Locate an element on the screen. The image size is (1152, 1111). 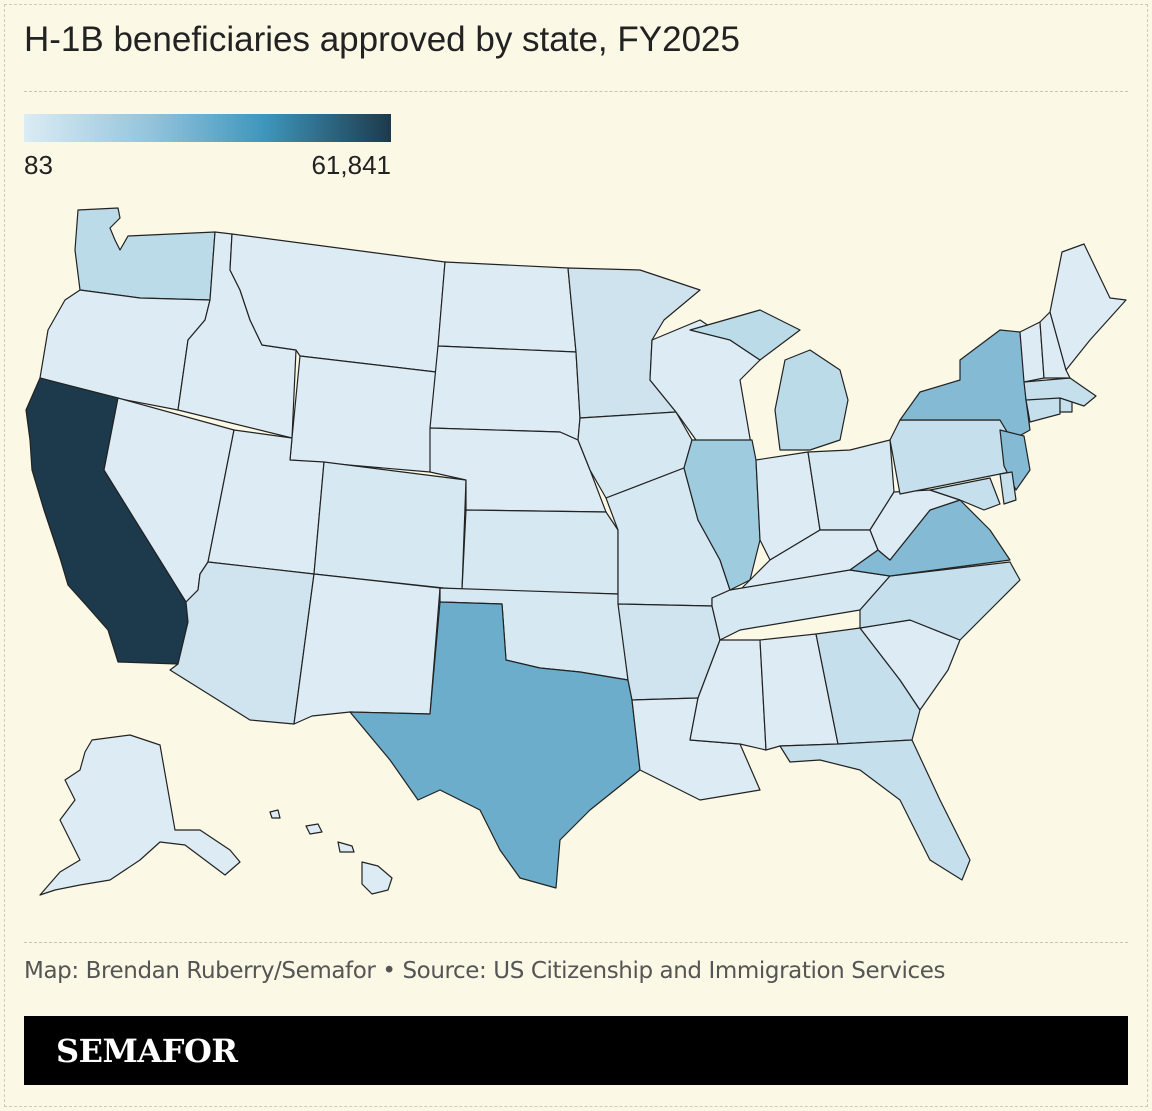
state-delaware is located at coordinates (1008, 488).